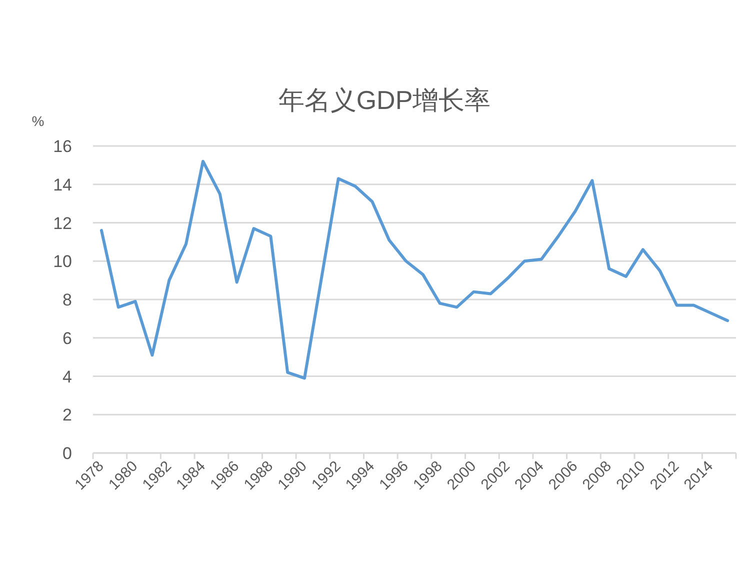 The height and width of the screenshot is (575, 756). I want to click on chart-title: 年名义GDP增长率, so click(384, 100).